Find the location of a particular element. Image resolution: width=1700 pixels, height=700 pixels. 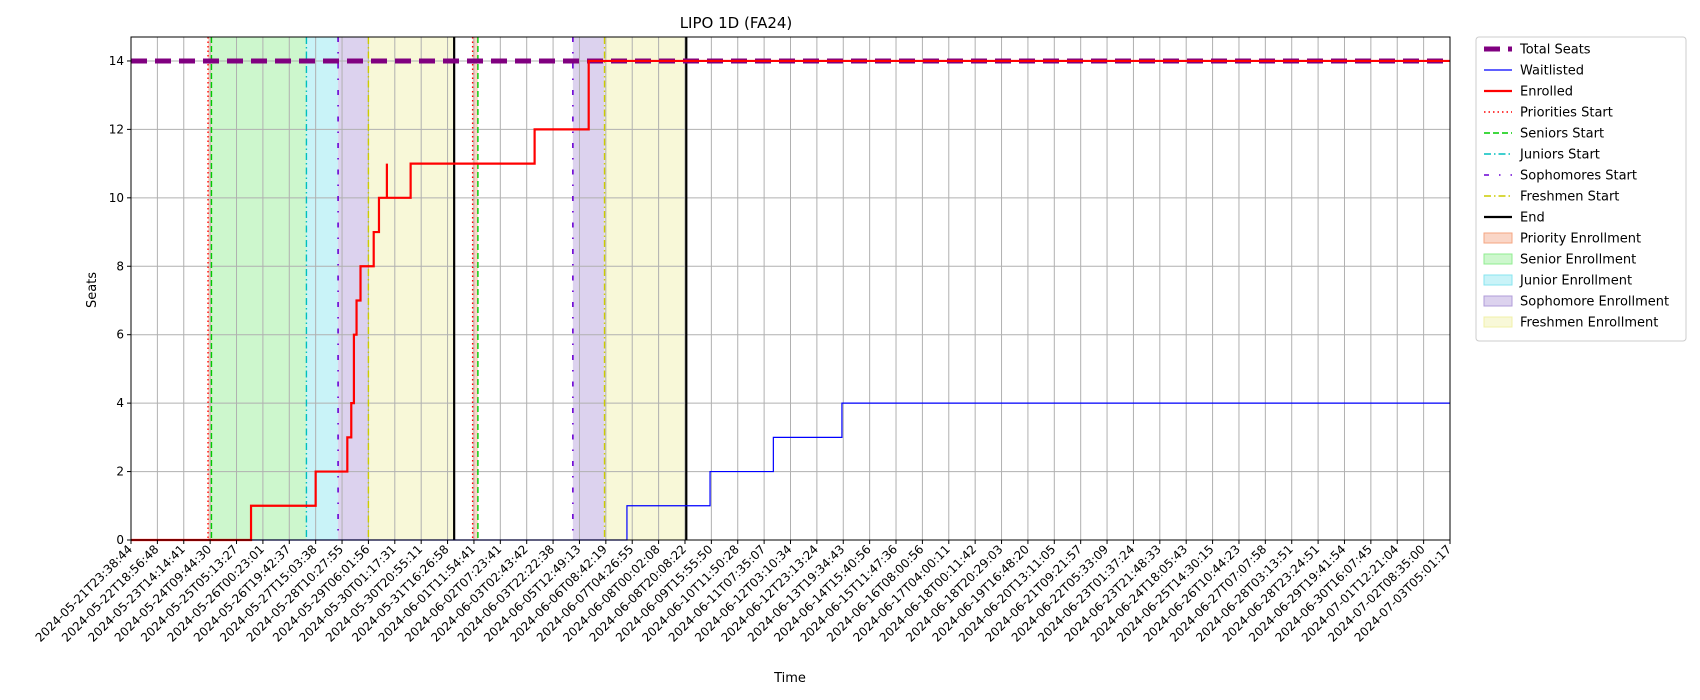

y-axis-title: Seats is located at coordinates (92, 290).